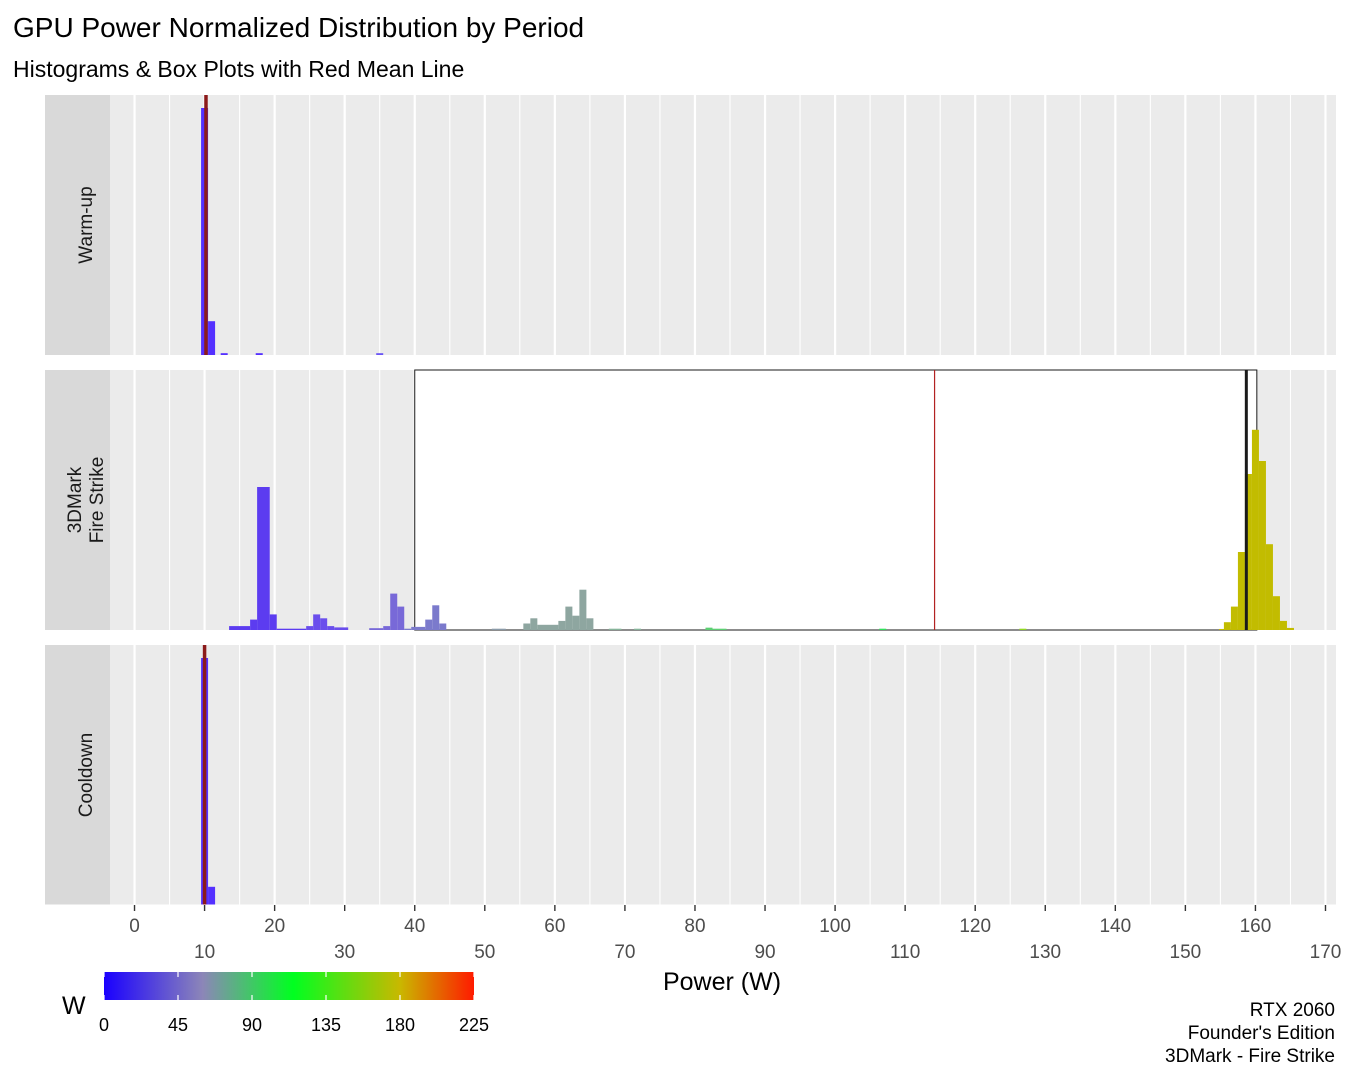 The width and height of the screenshot is (1350, 1080). I want to click on legend-tick-label: 90, so click(252, 1025).